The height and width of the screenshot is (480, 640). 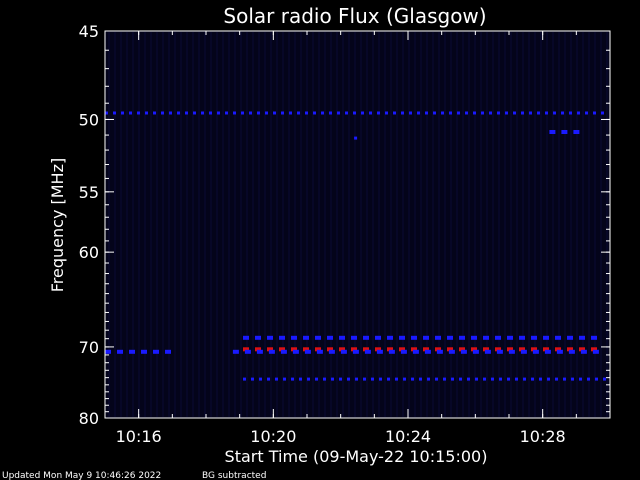 I want to click on footer-bg-note: BG subtracted, so click(x=234, y=475).